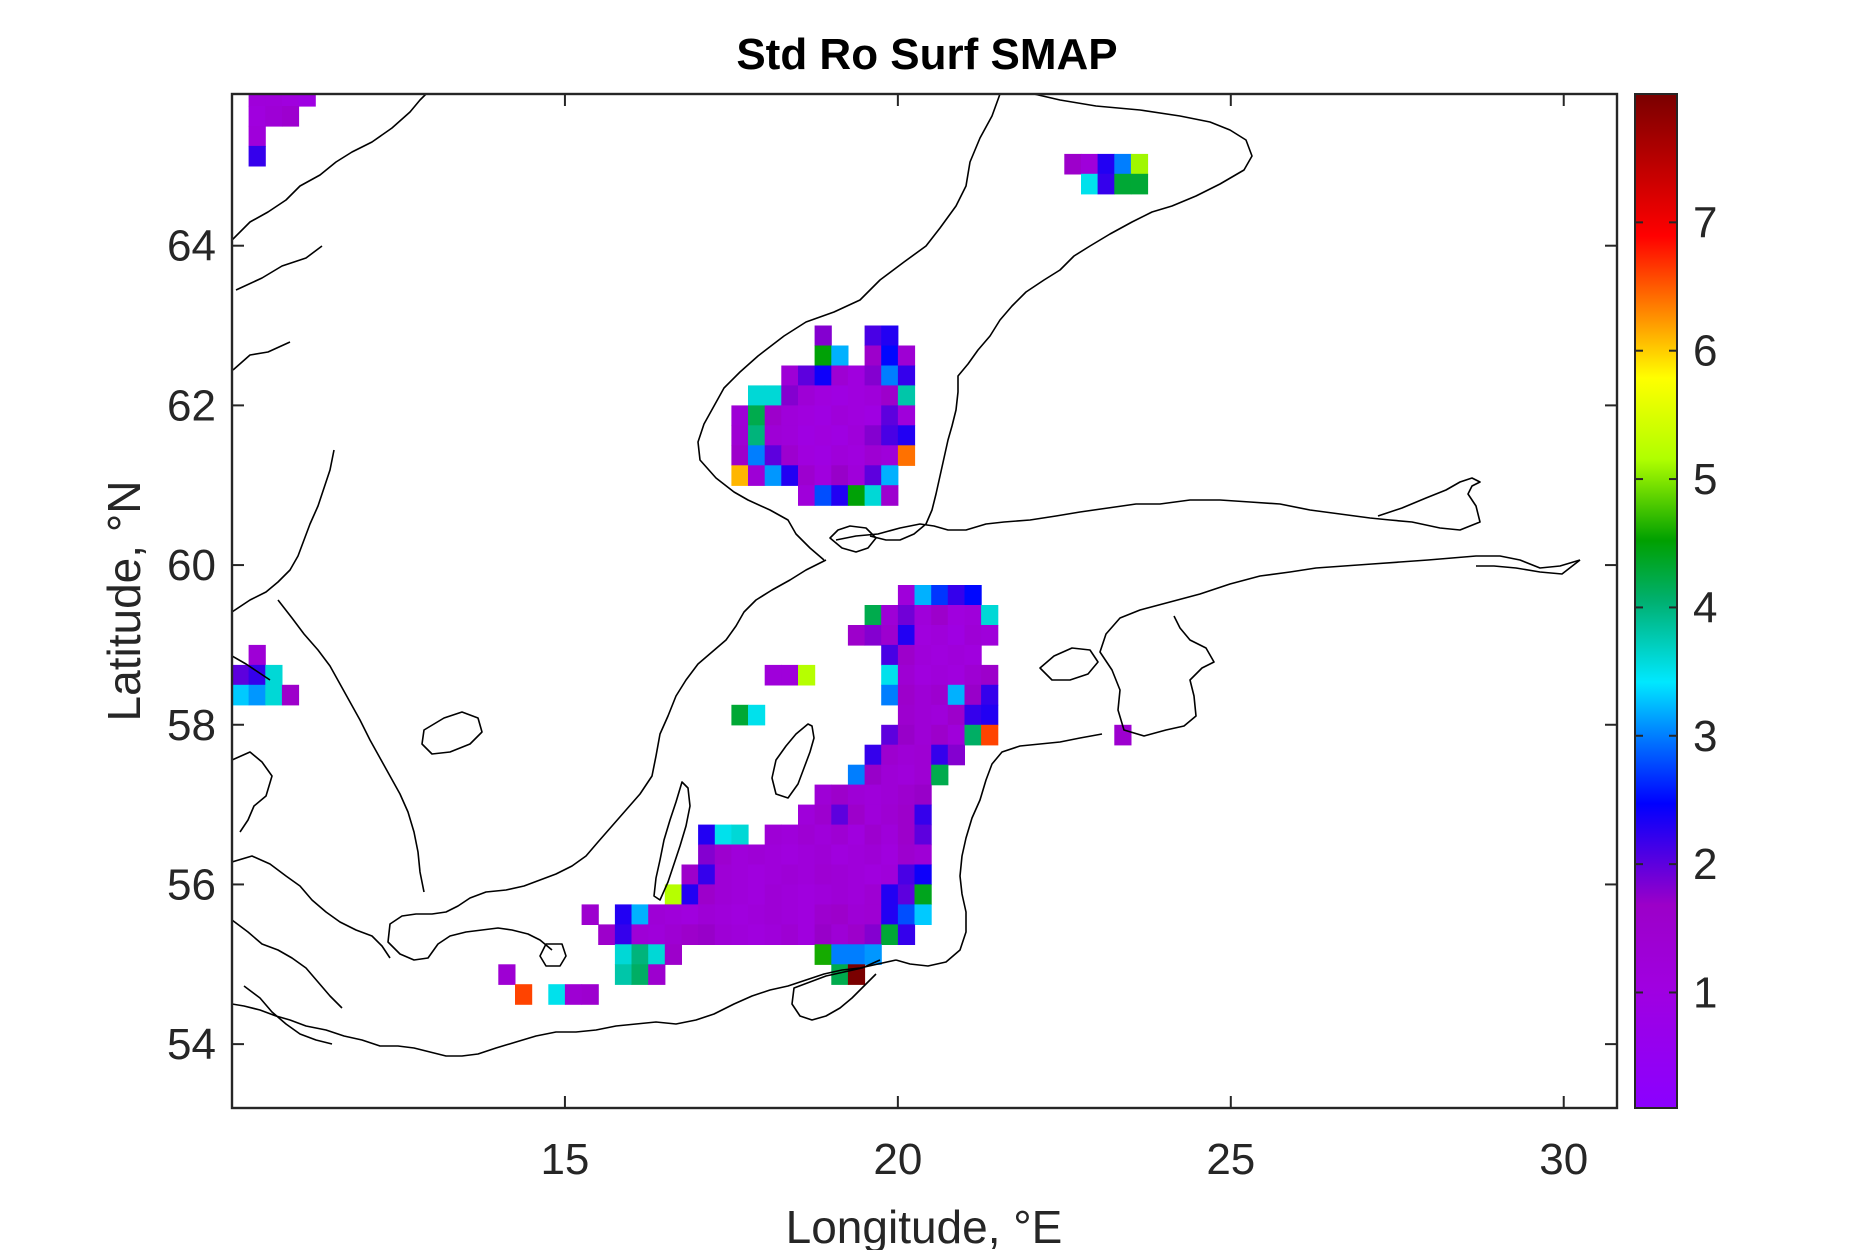  Describe the element at coordinates (924, 1225) in the screenshot. I see `x-axis-label: Longitude, °E` at that location.